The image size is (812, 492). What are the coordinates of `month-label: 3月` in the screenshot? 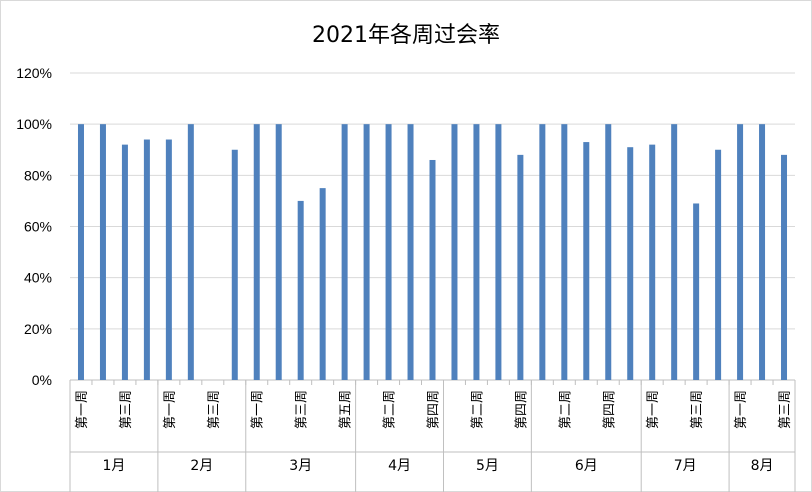 It's located at (300, 466).